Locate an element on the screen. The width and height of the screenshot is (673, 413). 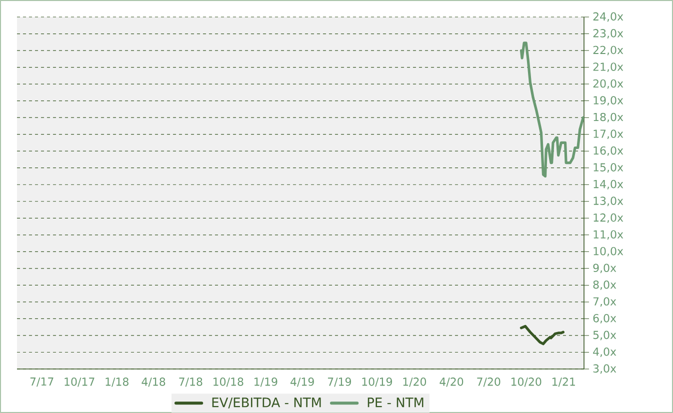
x-tick-label: 10/17 is located at coordinates (79, 382).